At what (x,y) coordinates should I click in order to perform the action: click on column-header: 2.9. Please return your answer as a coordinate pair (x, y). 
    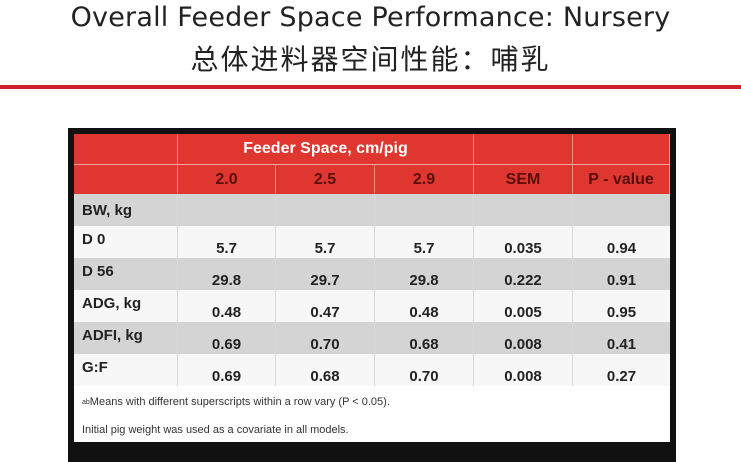
    Looking at the image, I should click on (424, 179).